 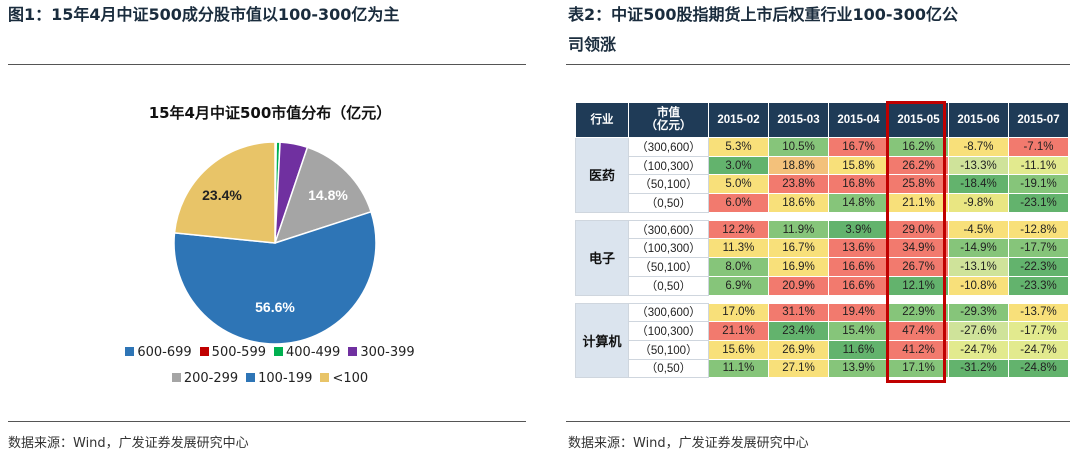 I want to click on return-cell: 31.1%, so click(x=798, y=312).